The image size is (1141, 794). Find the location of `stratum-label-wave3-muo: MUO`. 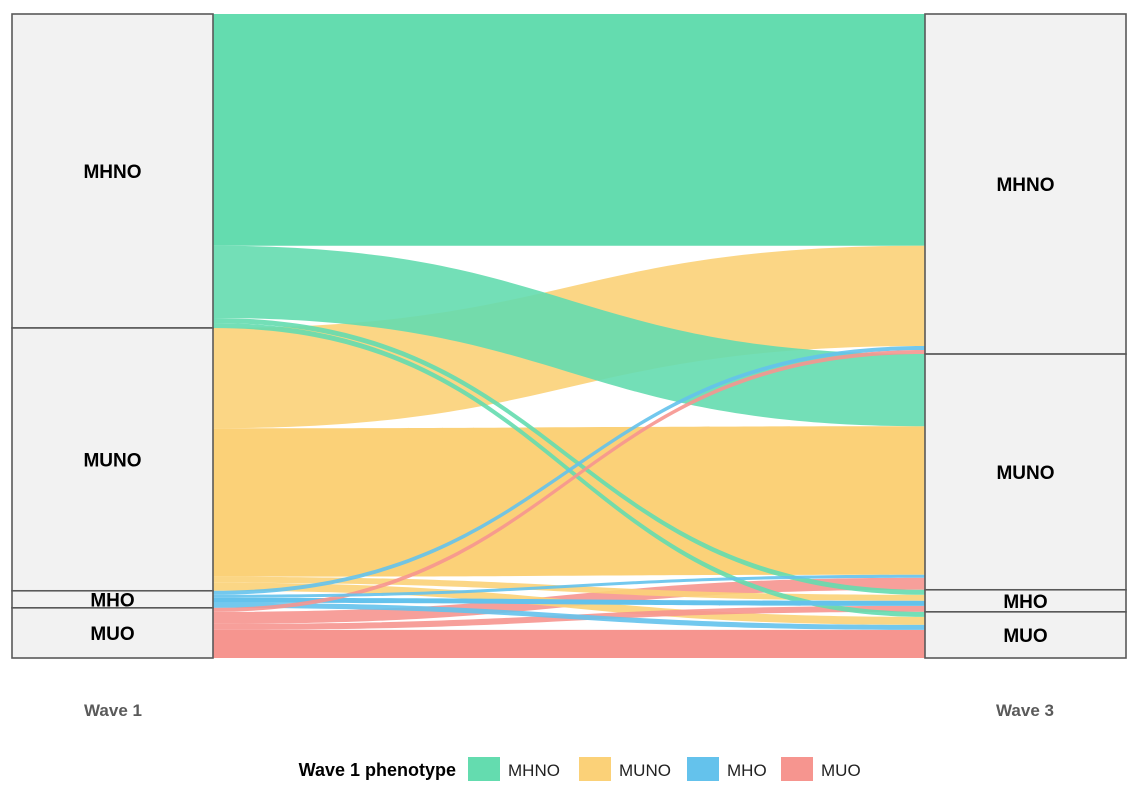

stratum-label-wave3-muo: MUO is located at coordinates (1025, 636).